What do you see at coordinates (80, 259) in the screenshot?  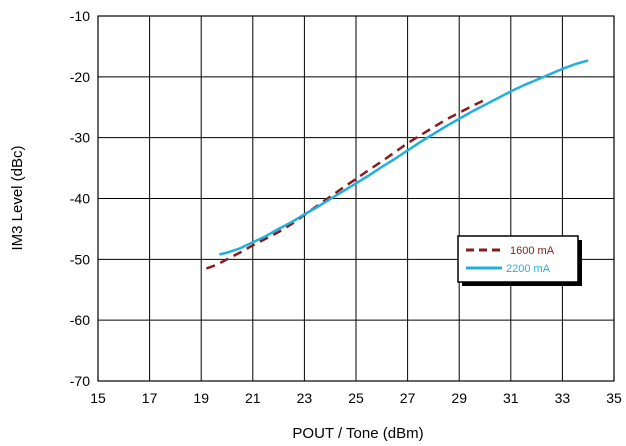 I see `y-tick-label: -50` at bounding box center [80, 259].